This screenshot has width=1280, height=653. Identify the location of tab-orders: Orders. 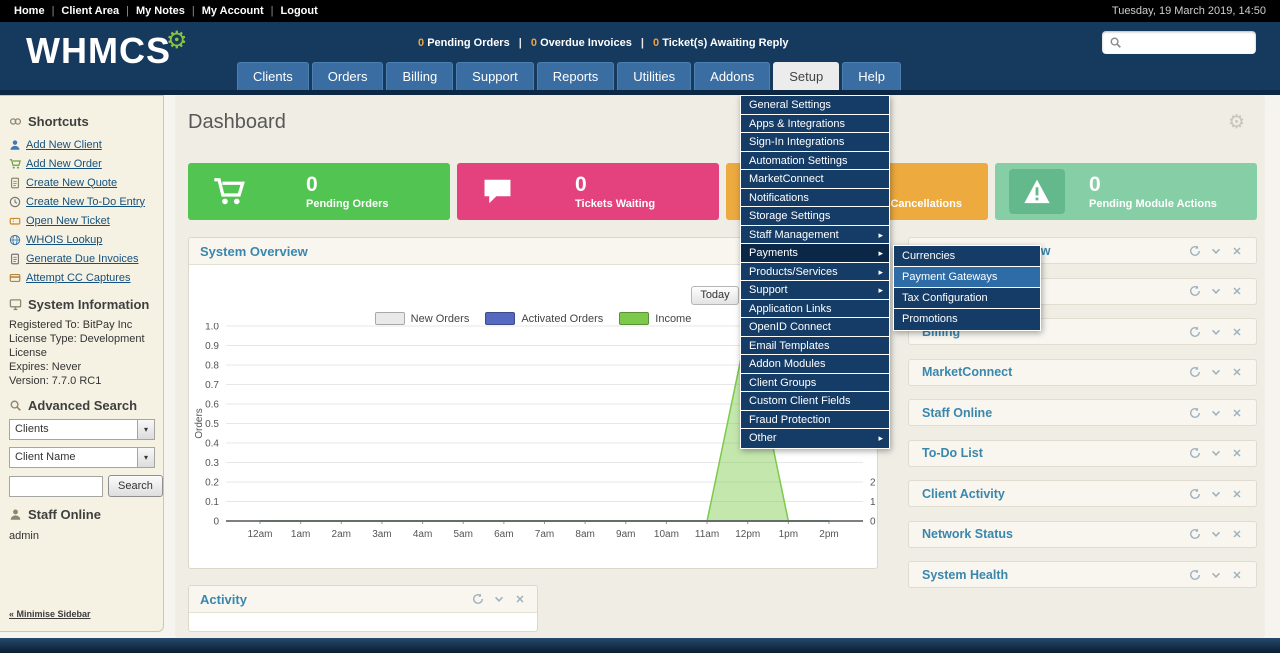
(347, 76).